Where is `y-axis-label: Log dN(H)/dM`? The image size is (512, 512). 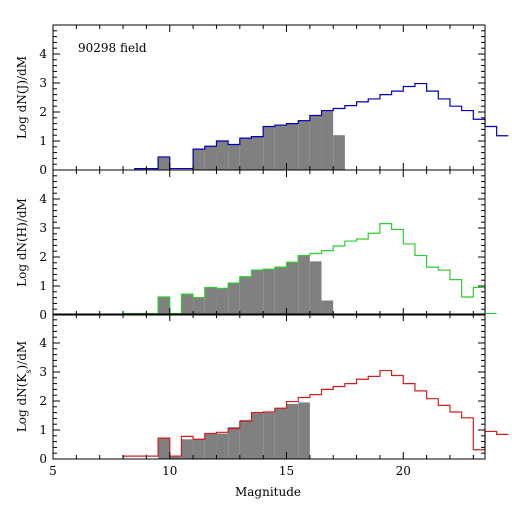
y-axis-label: Log dN(H)/dM is located at coordinates (22, 242).